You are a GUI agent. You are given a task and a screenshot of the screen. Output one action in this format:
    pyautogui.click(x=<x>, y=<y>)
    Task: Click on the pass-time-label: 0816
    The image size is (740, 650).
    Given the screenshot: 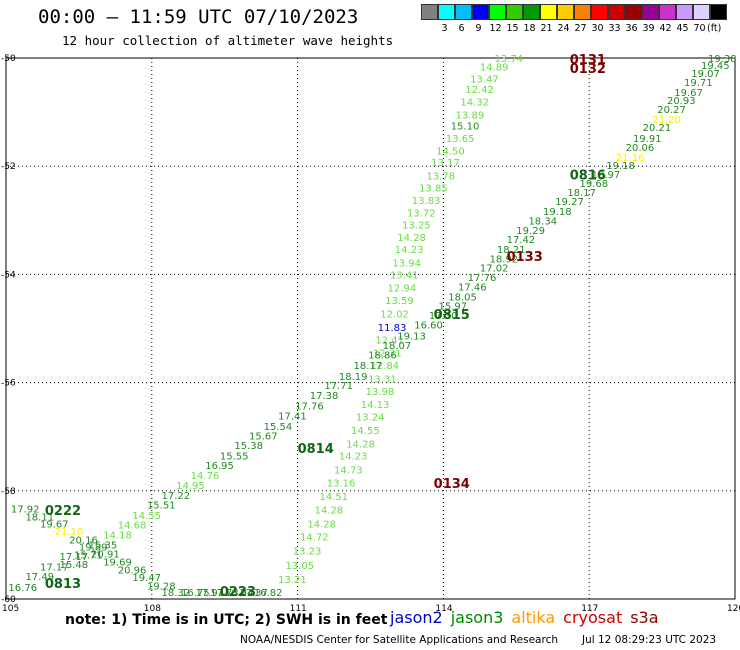 What is the action you would take?
    pyautogui.click(x=588, y=176)
    